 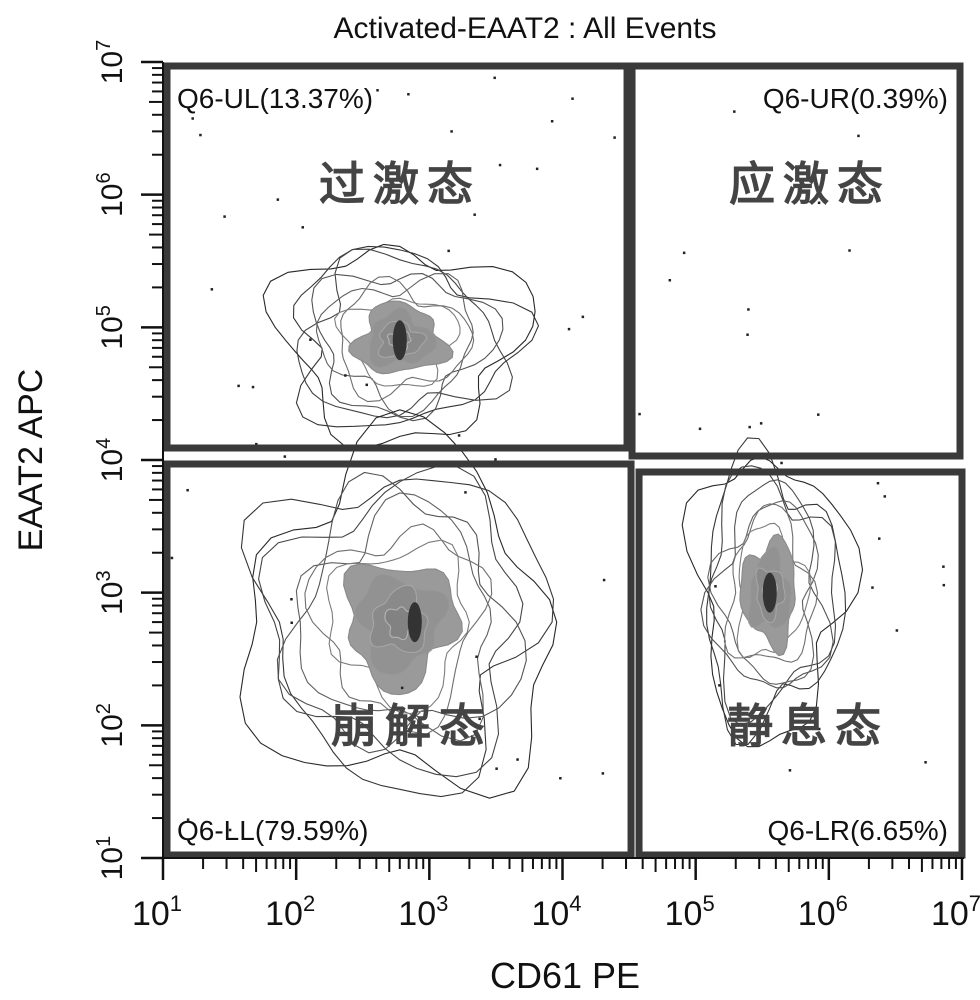 I want to click on y-tick-label: 102, so click(x=111, y=725).